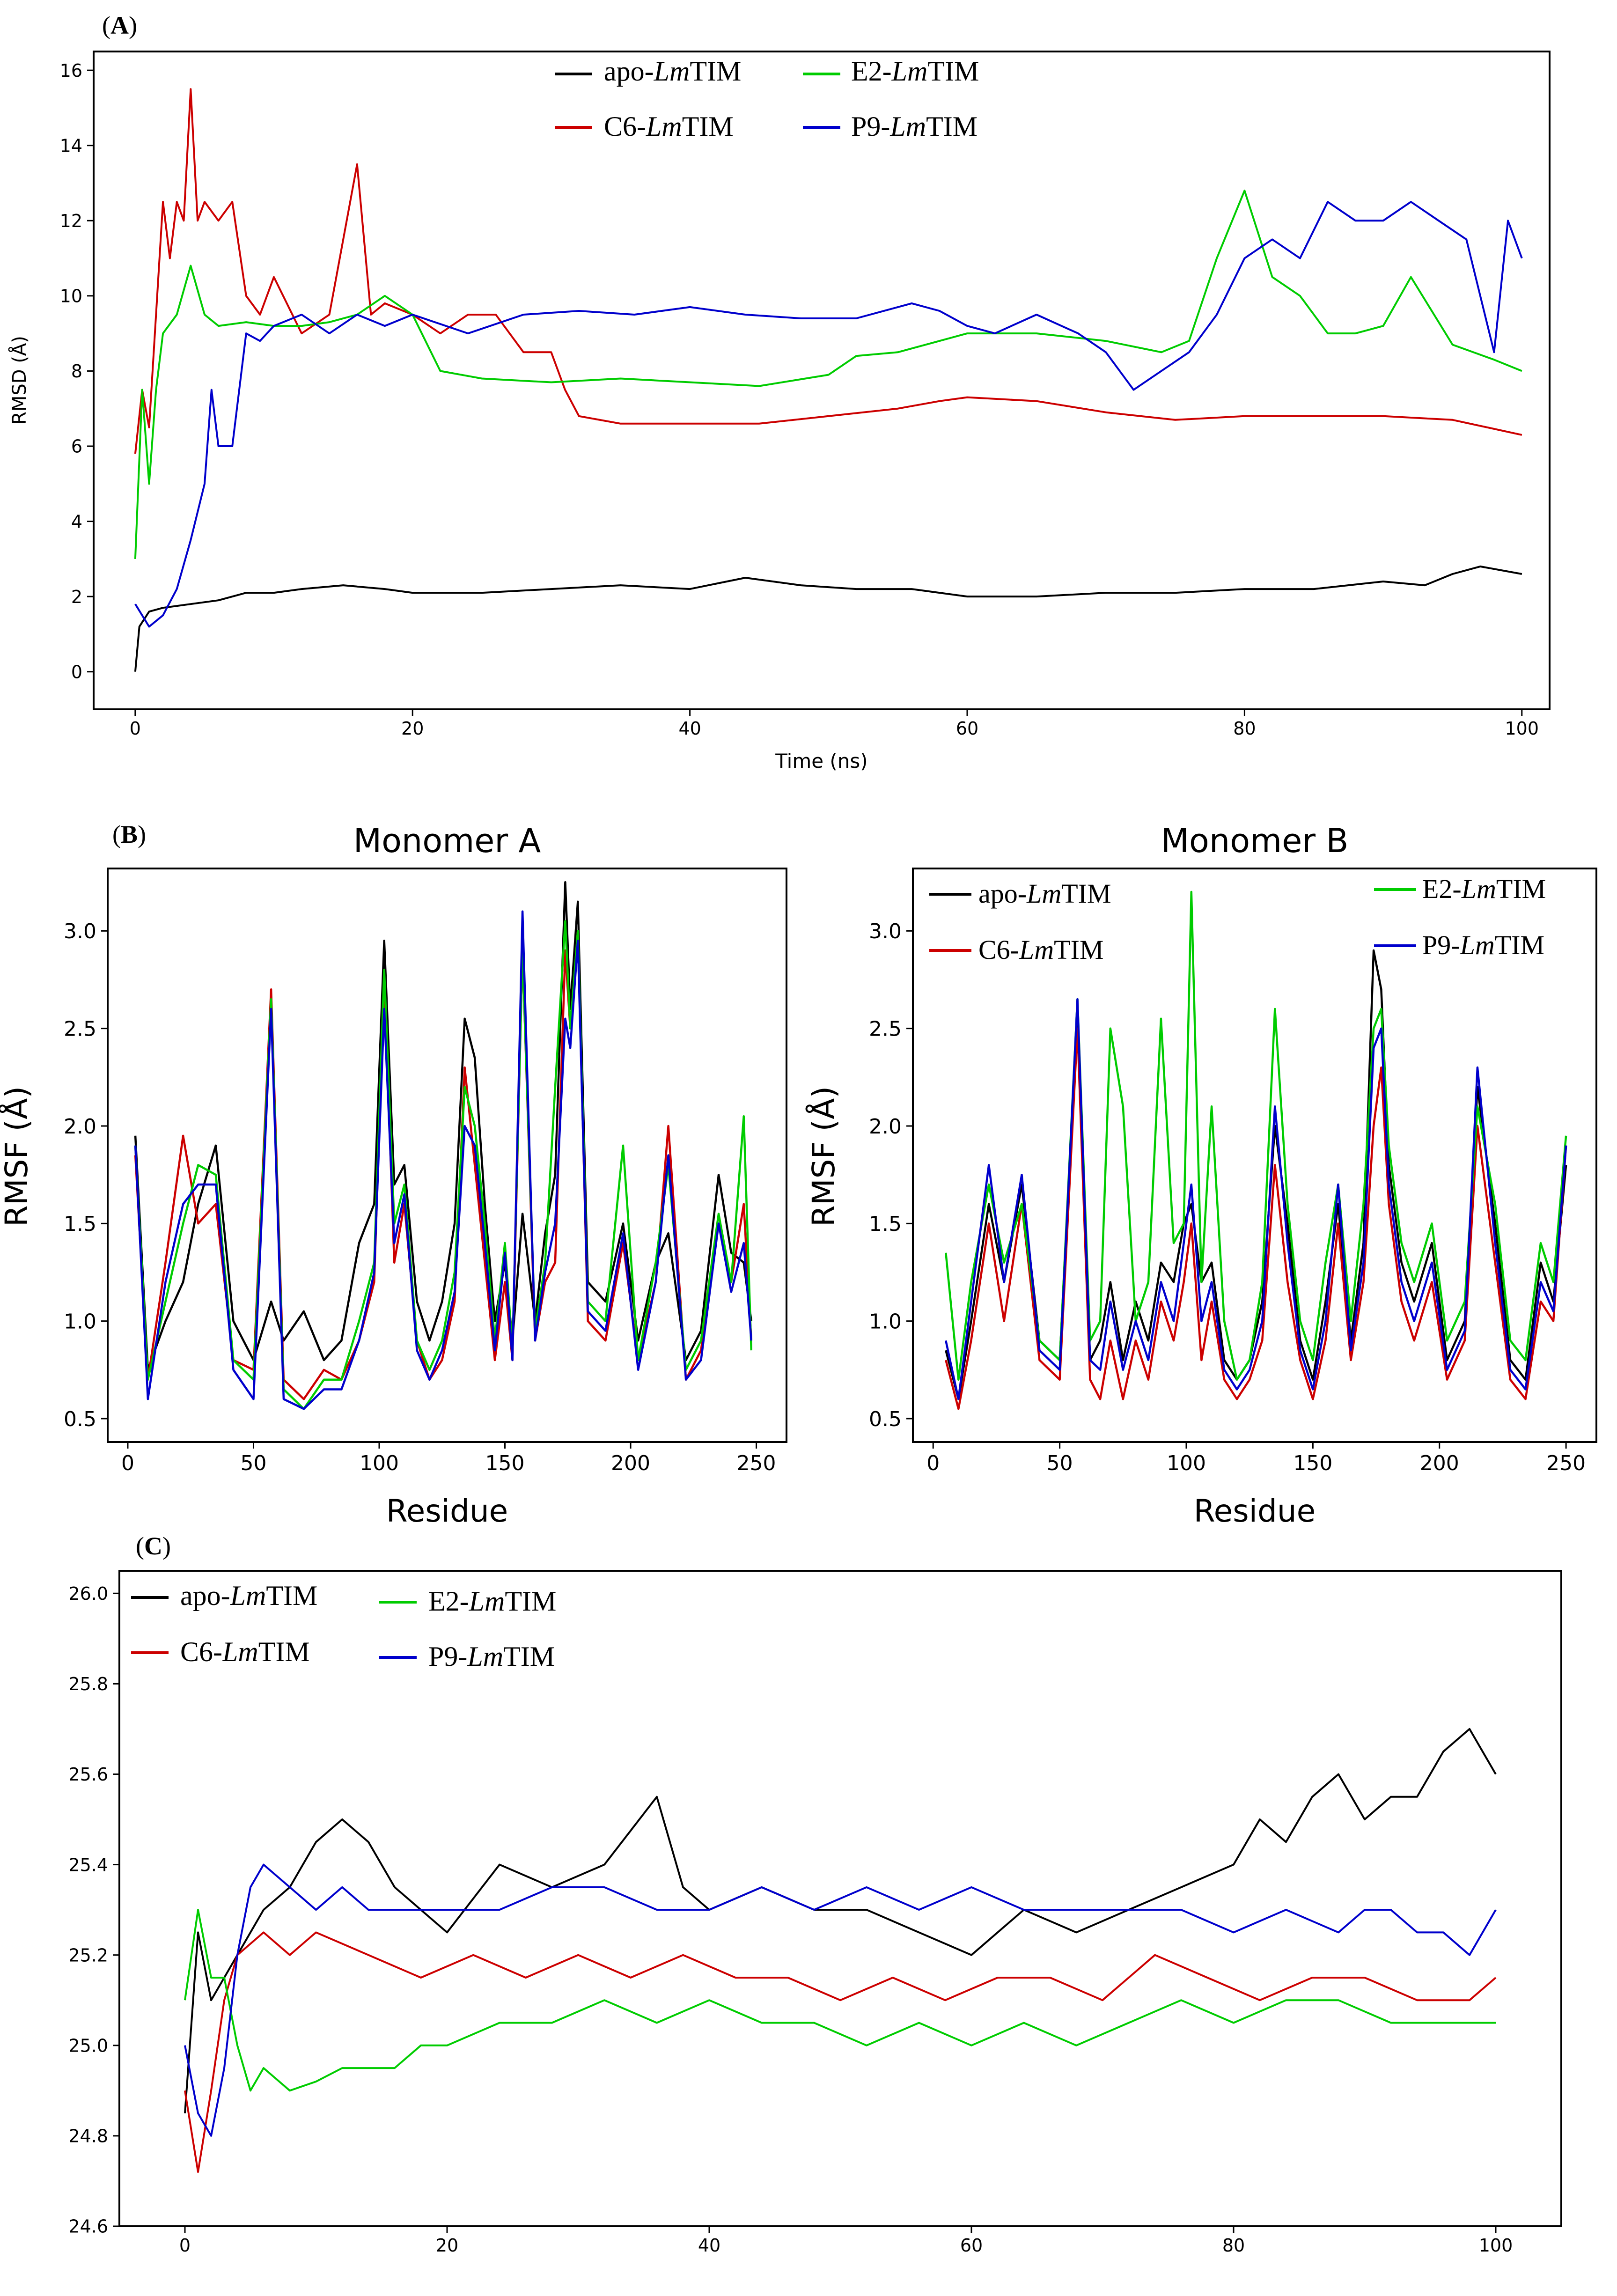 The height and width of the screenshot is (2296, 1617). I want to click on panel-letter-a: (A), so click(120, 25).